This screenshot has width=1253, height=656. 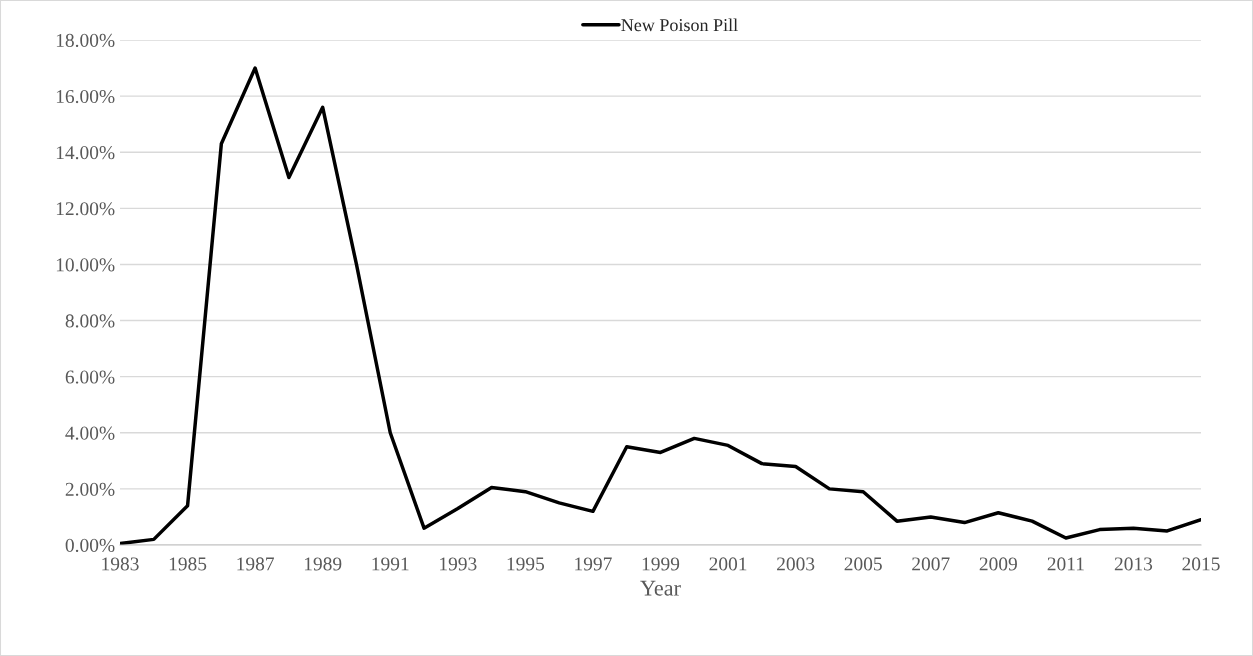 What do you see at coordinates (660, 588) in the screenshot?
I see `x-axis-title: Year` at bounding box center [660, 588].